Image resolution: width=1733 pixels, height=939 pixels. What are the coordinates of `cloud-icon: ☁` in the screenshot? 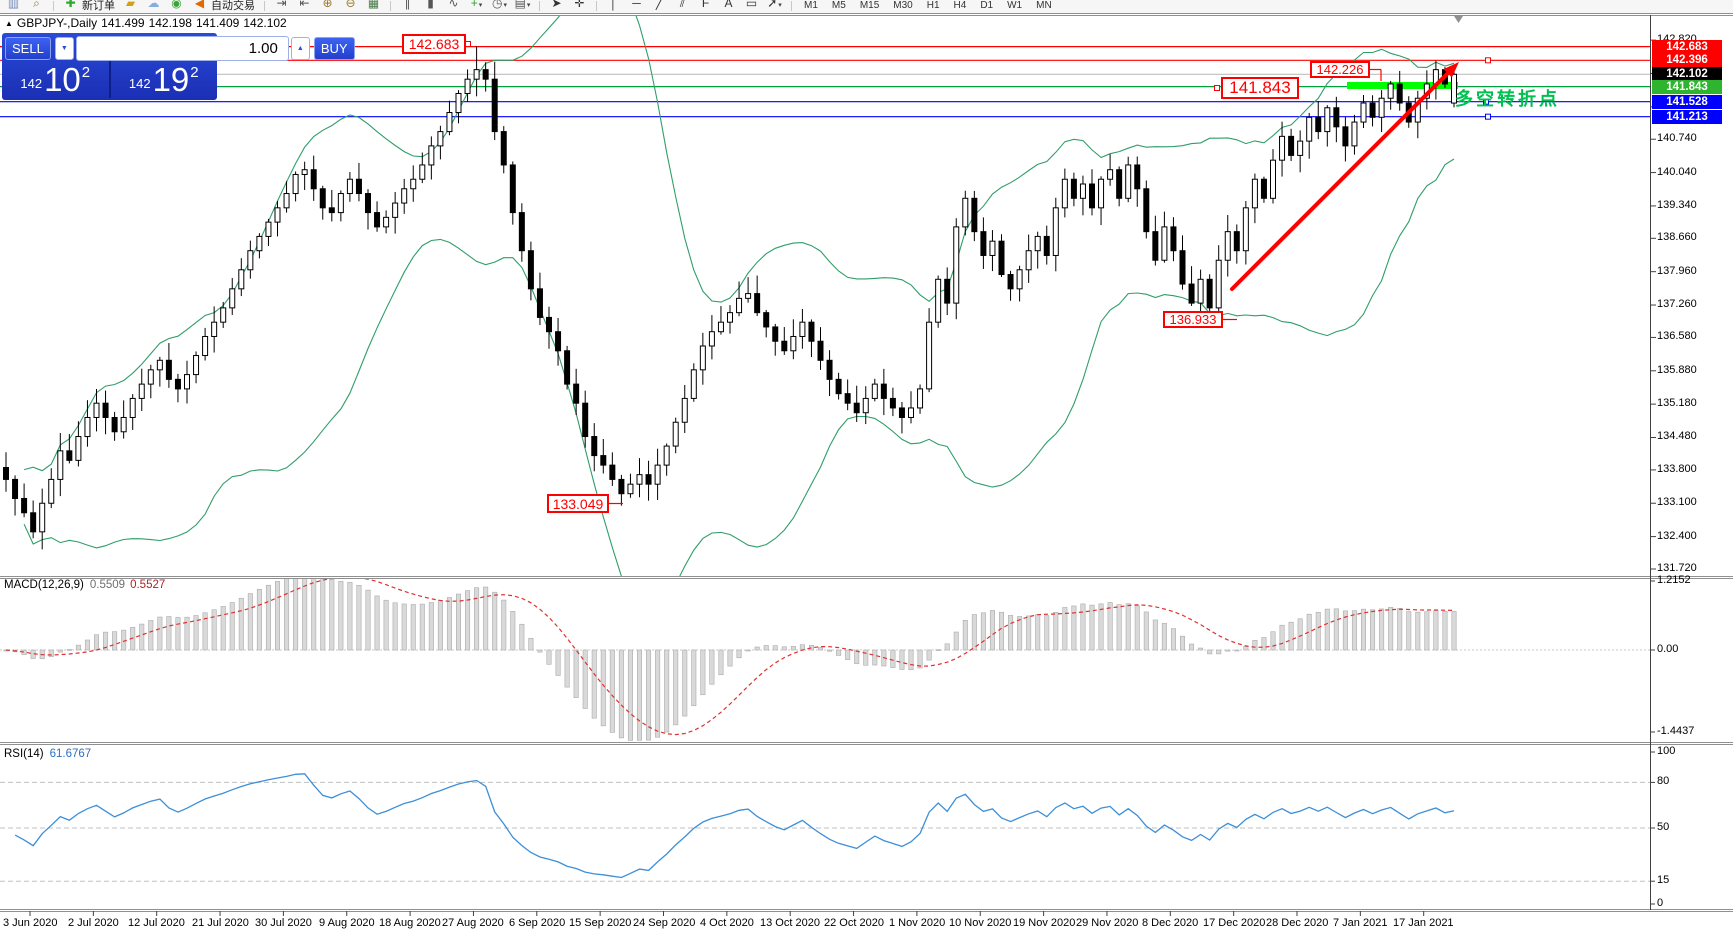 It's located at (153, 5).